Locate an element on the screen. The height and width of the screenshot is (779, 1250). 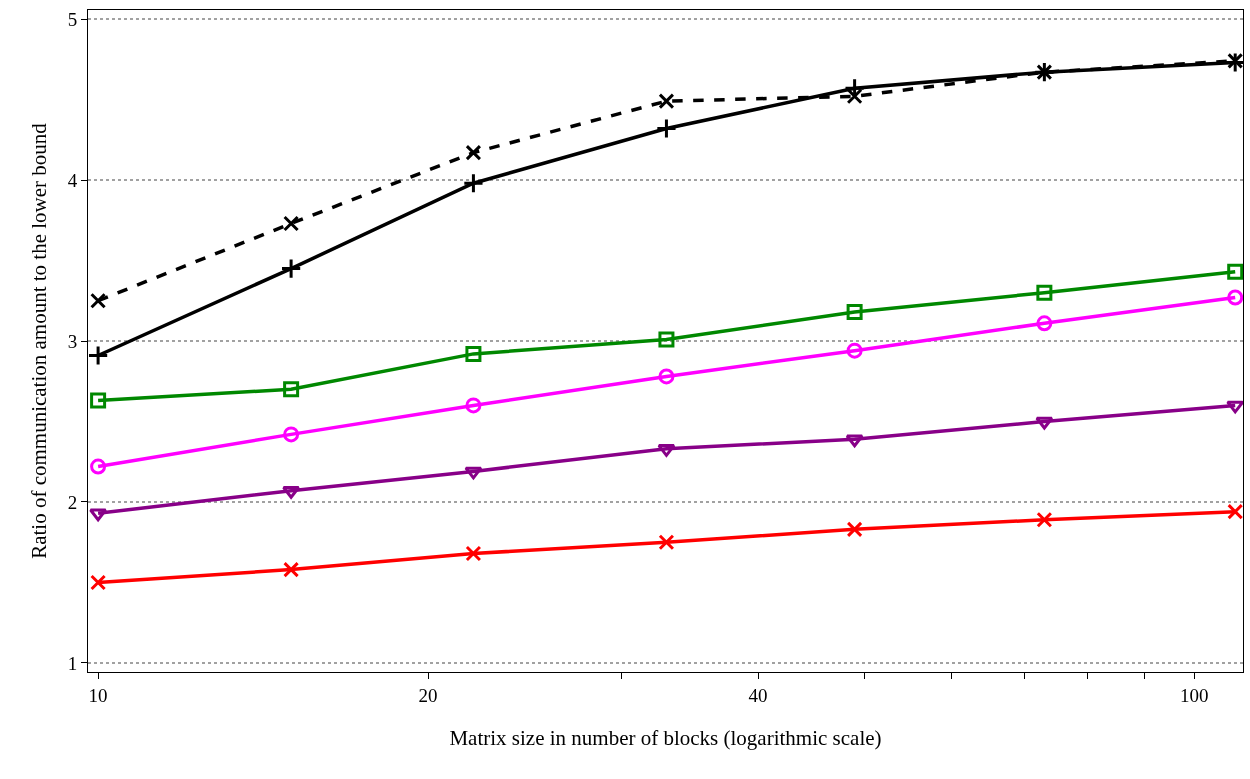
x-tick-label: 10 is located at coordinates (98, 695).